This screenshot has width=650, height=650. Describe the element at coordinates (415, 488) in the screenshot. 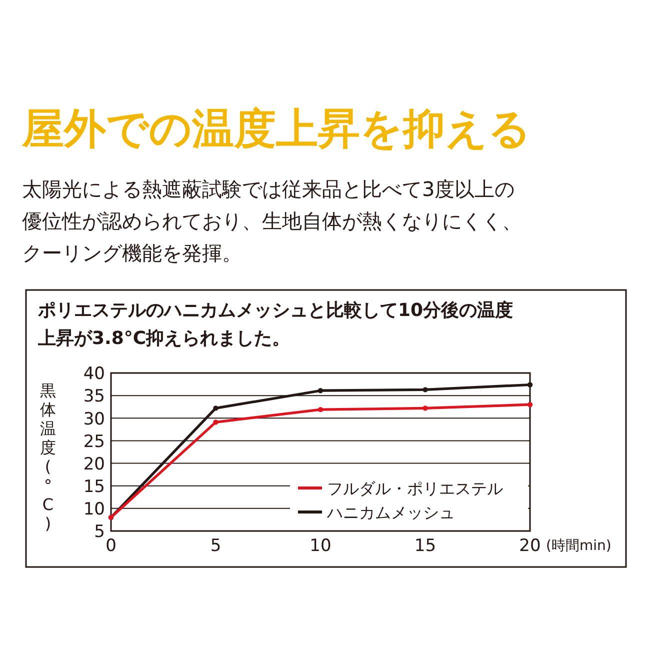

I see `legend-label: フルダル・ポリエステル` at that location.